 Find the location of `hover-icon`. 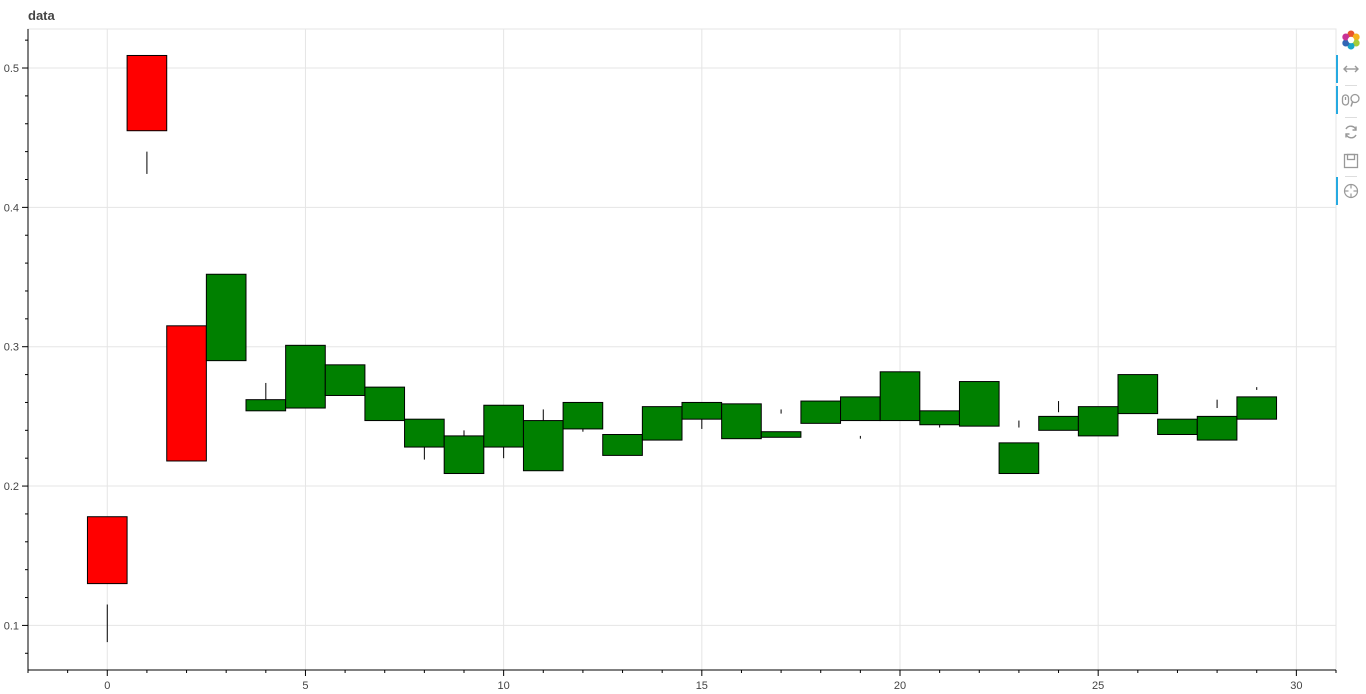

hover-icon is located at coordinates (1350, 191).